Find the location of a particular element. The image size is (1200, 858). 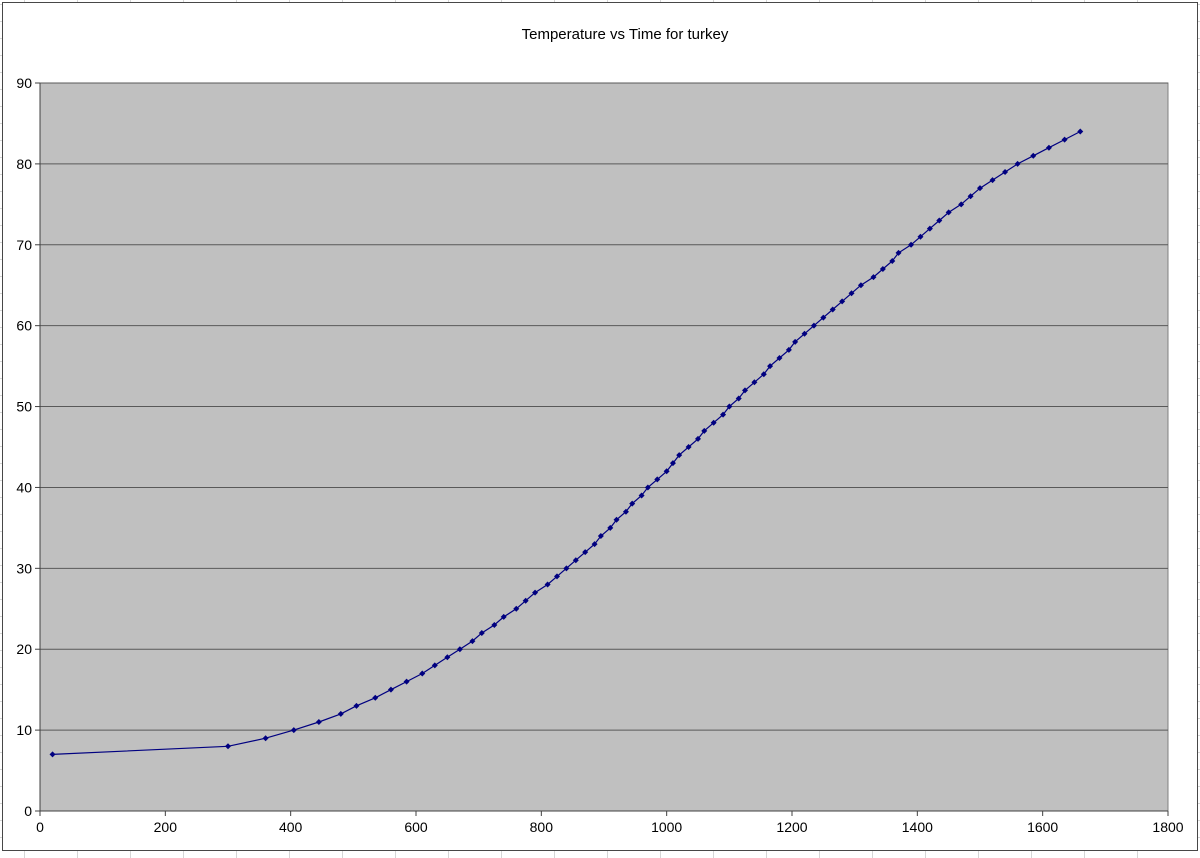

x-tick-label: 1600 is located at coordinates (1042, 827).